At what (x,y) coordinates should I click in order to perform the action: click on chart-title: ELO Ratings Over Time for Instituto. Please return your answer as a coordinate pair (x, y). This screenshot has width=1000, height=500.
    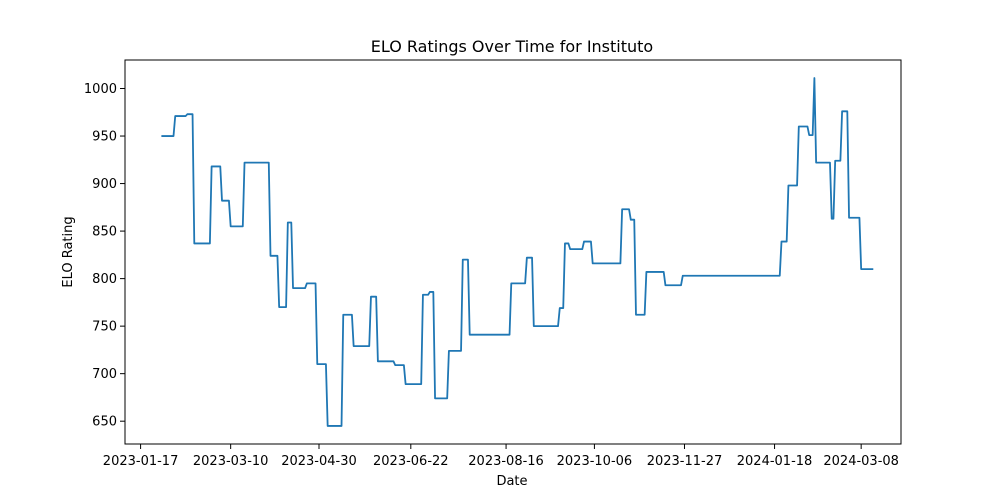
    Looking at the image, I should click on (512, 46).